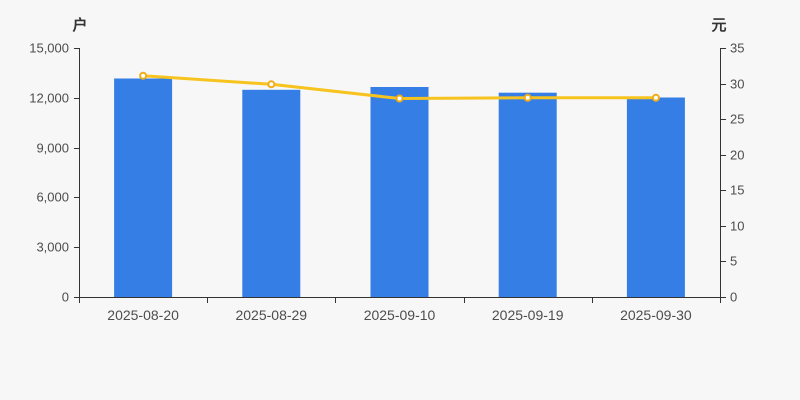 The width and height of the screenshot is (800, 400). What do you see at coordinates (49, 48) in the screenshot?
I see `left-axis-tick-label: 15,000` at bounding box center [49, 48].